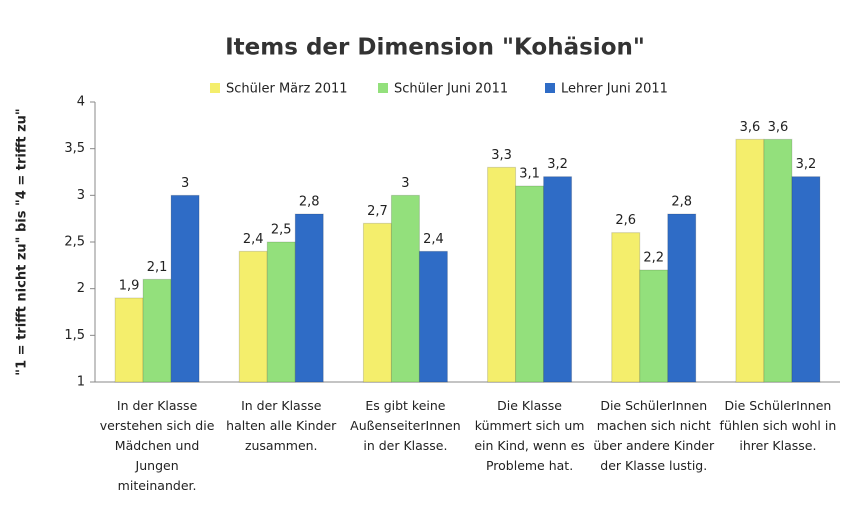 The image size is (846, 518). What do you see at coordinates (81, 382) in the screenshot?
I see `y-tick-label: 1` at bounding box center [81, 382].